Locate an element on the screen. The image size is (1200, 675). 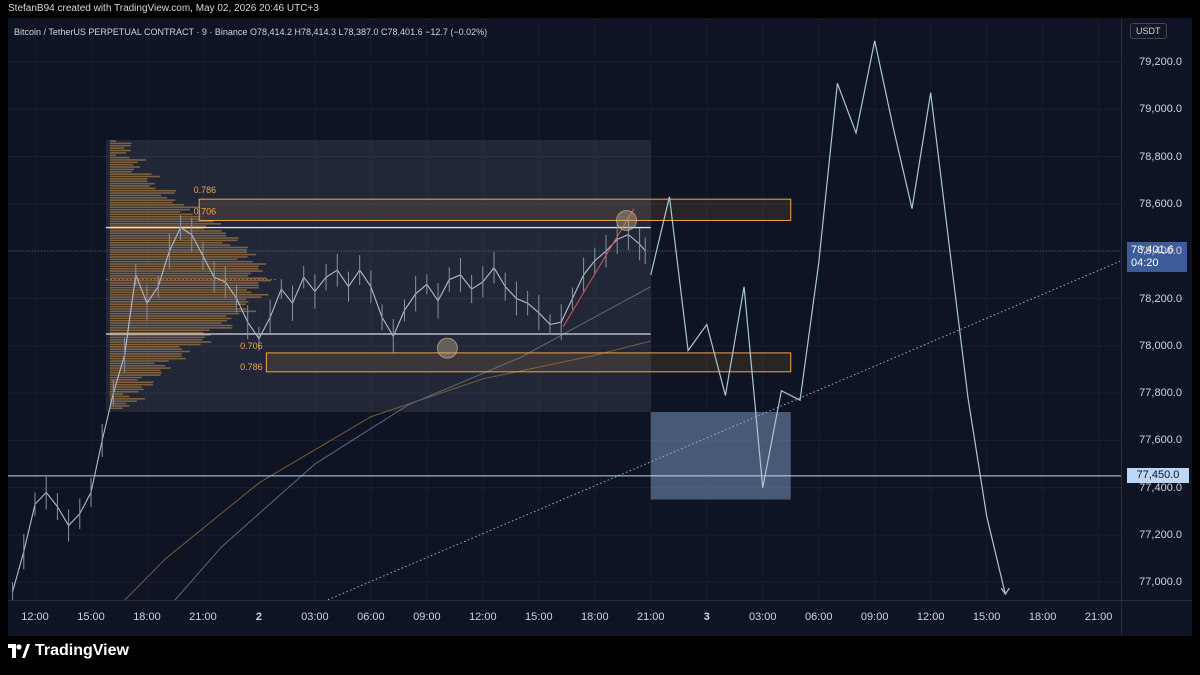
projection-arrowhead is located at coordinates (1005, 591).